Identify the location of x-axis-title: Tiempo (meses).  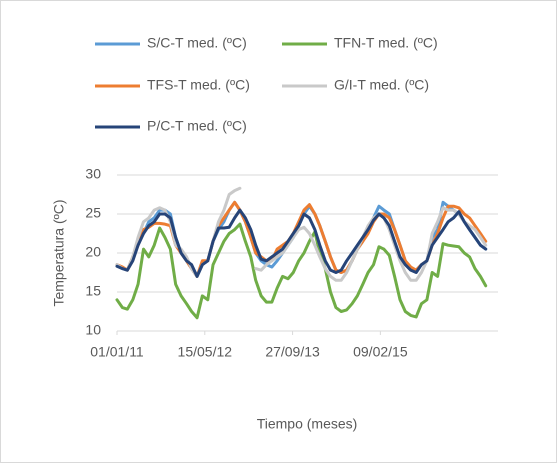
(307, 424).